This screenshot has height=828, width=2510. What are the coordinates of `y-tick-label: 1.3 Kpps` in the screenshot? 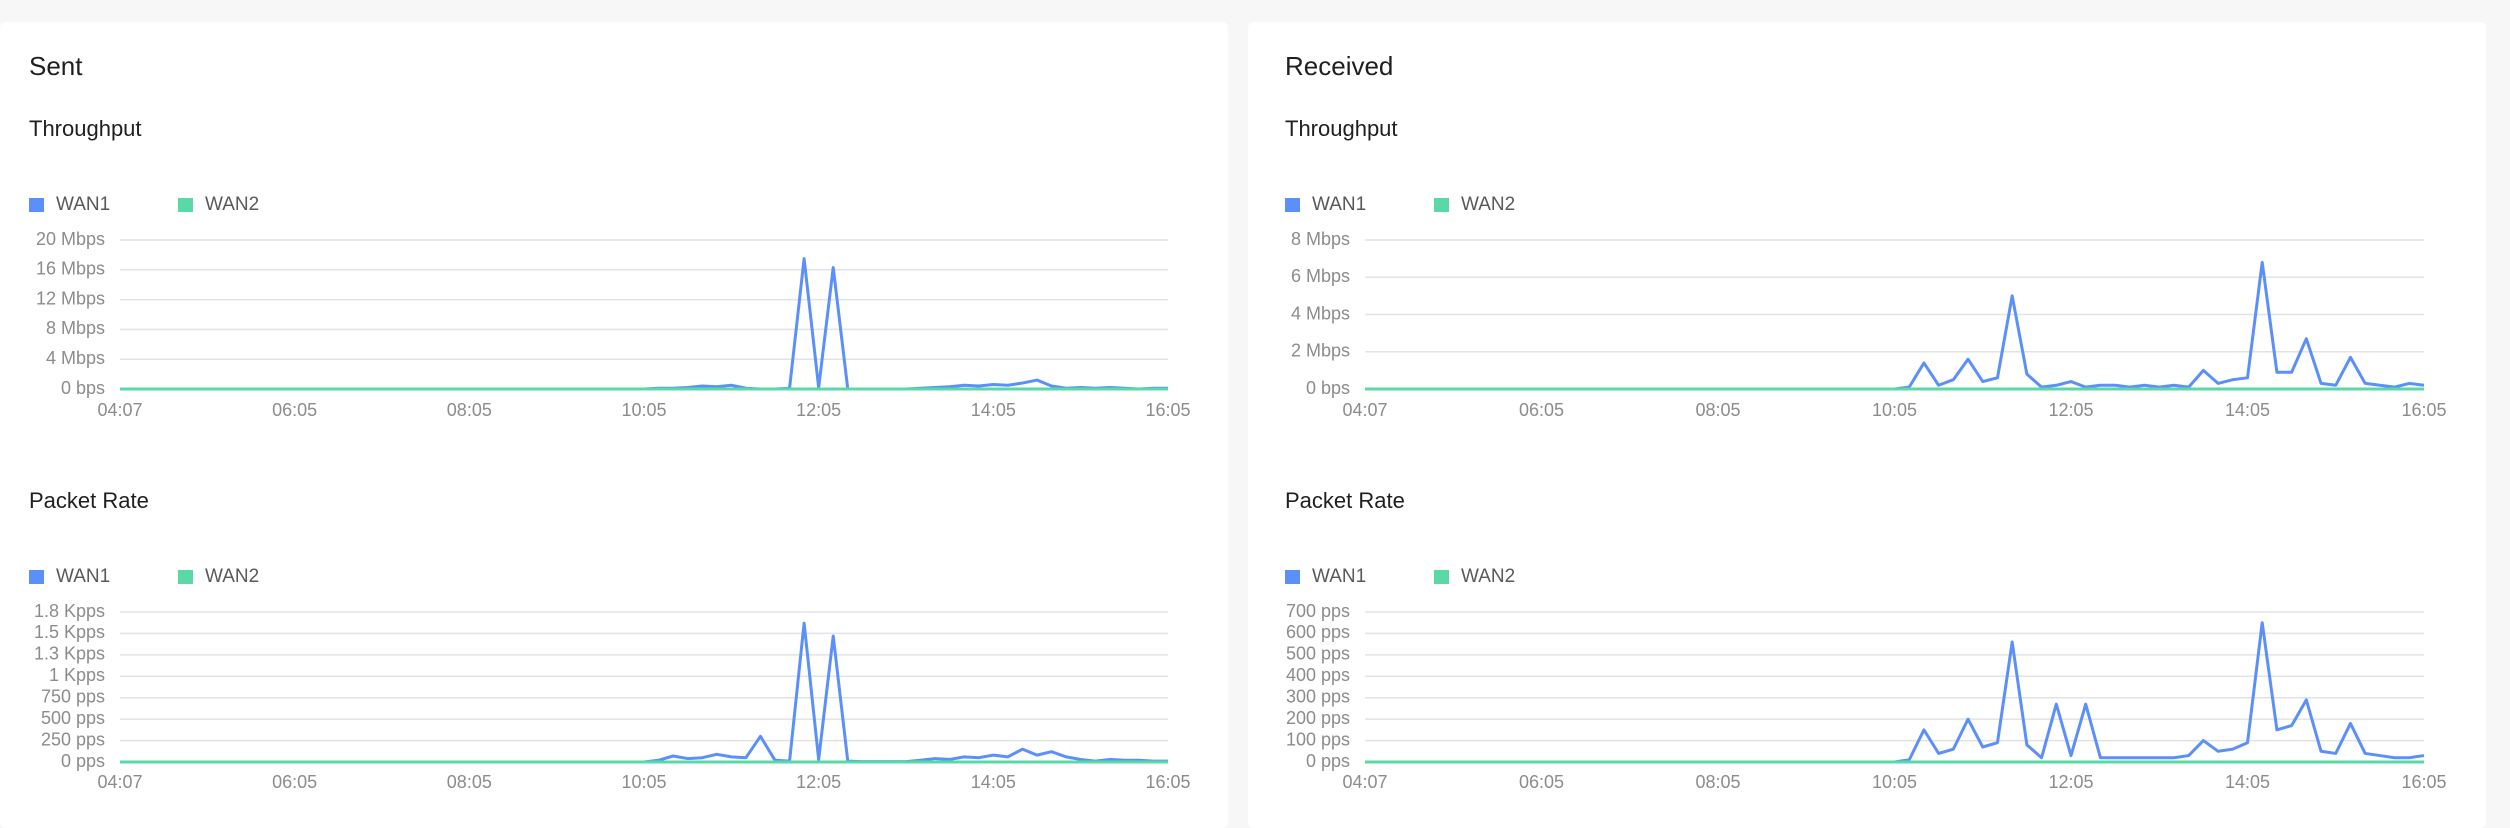 It's located at (69, 654).